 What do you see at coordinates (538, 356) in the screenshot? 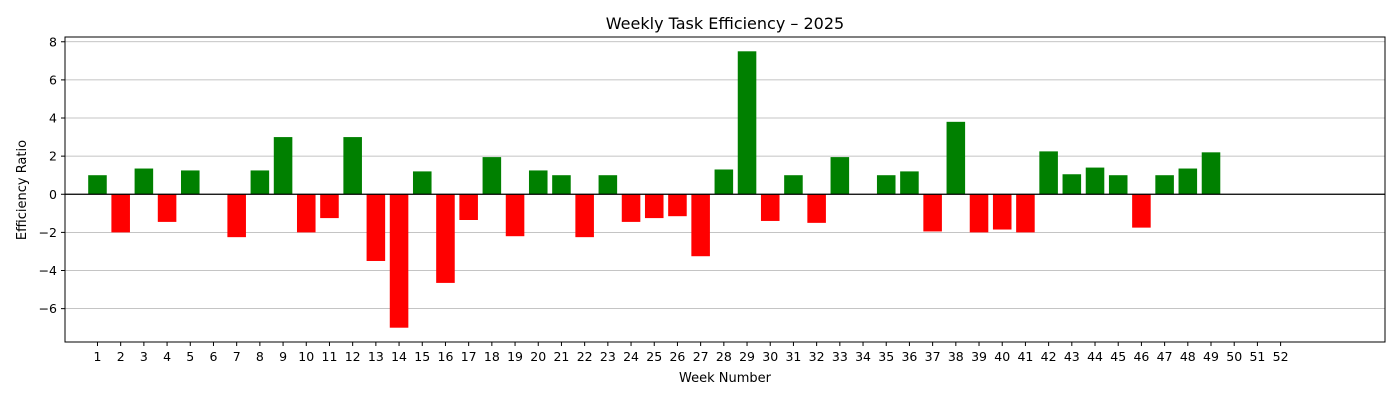
I see `x-tick-label: 20` at bounding box center [538, 356].